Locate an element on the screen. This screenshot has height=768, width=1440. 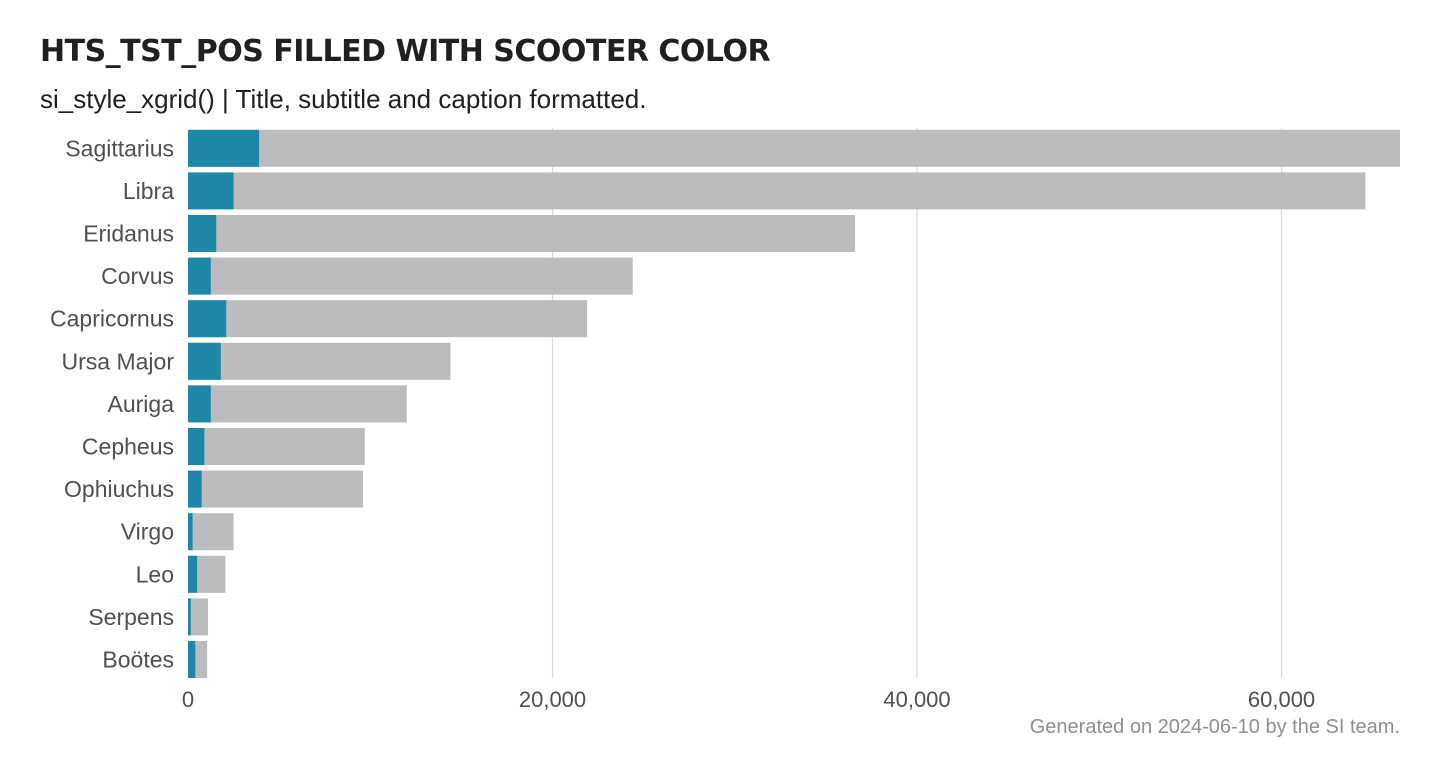
category-label: Ursa Major is located at coordinates (118, 361).